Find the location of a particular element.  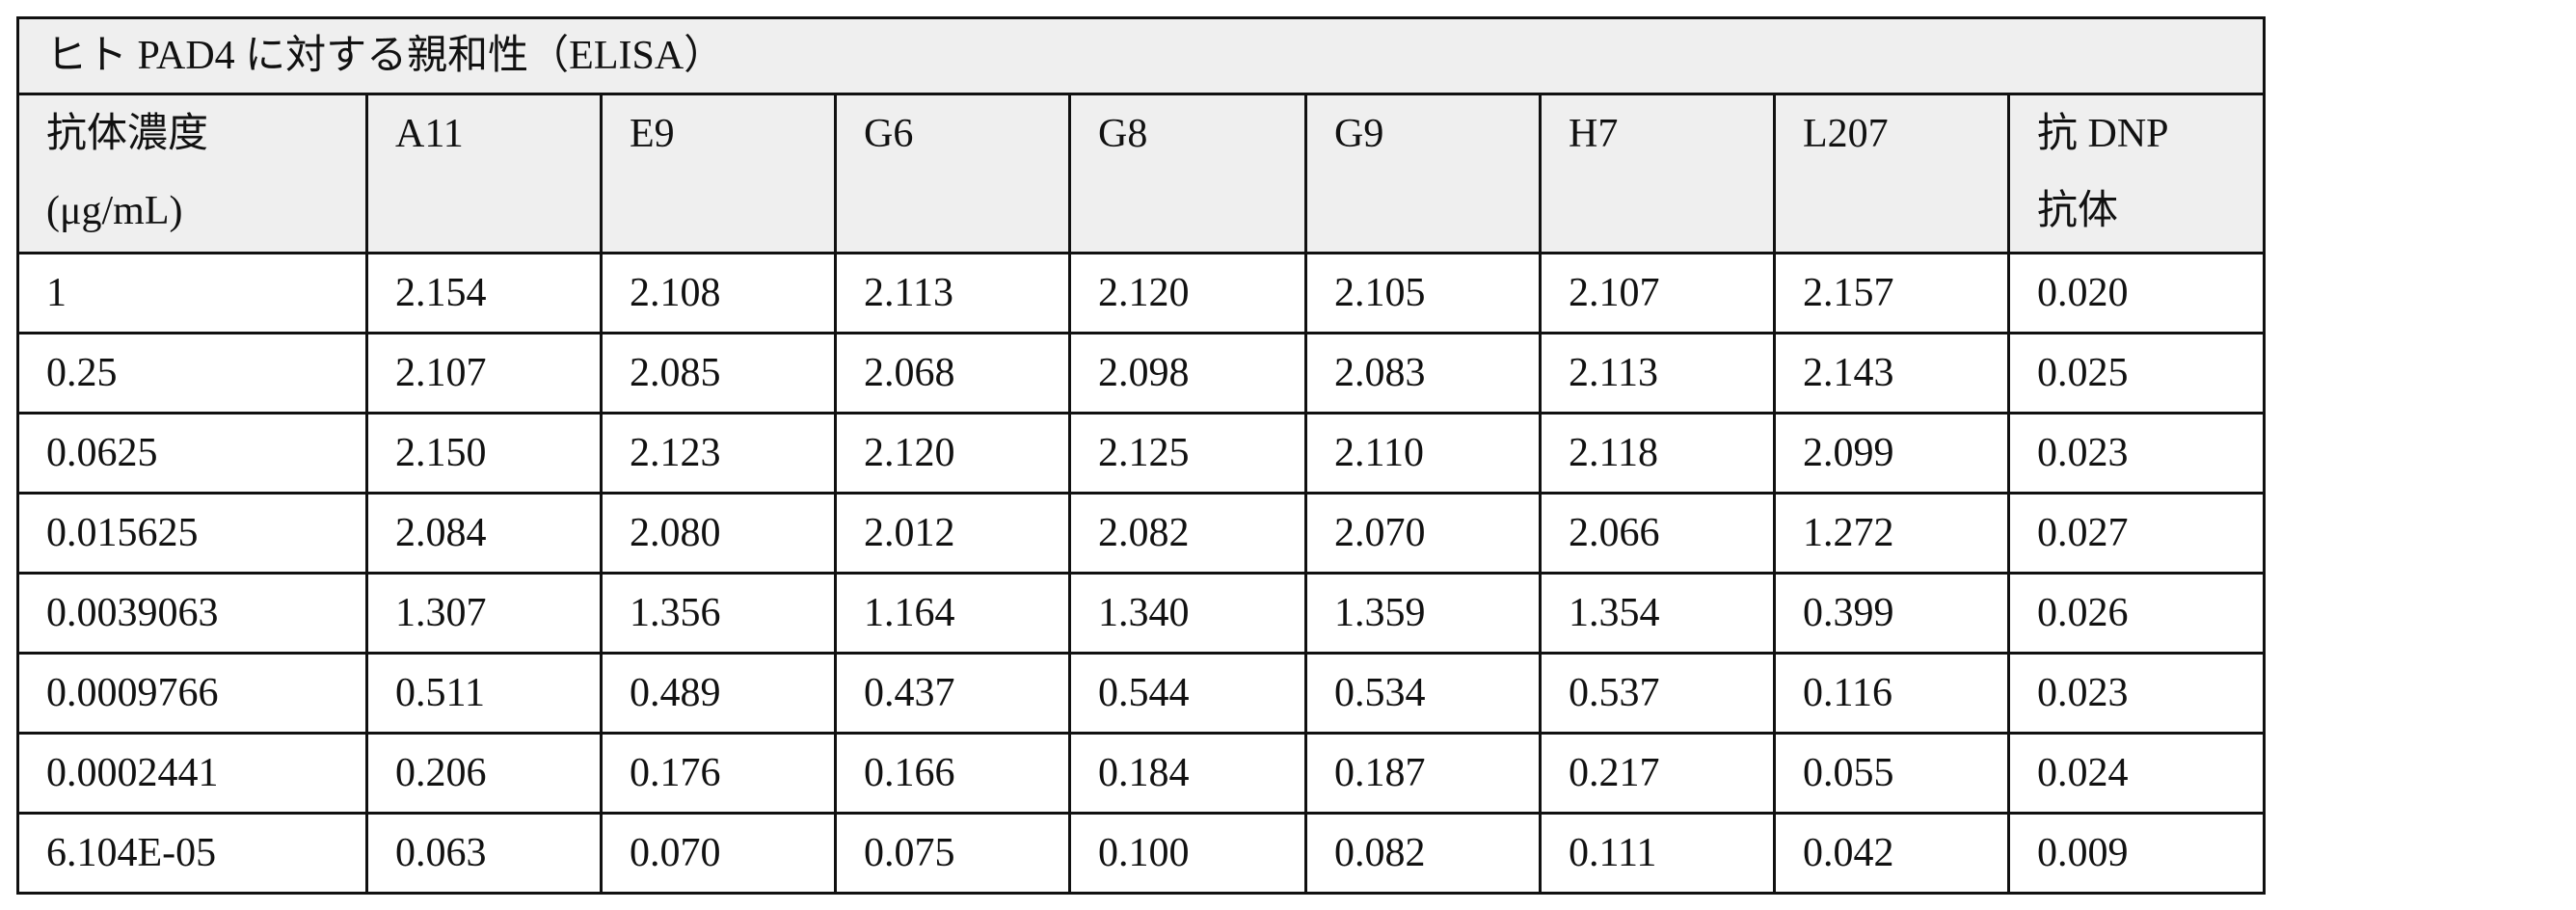

value-cell: 0.027 is located at coordinates (2137, 534).